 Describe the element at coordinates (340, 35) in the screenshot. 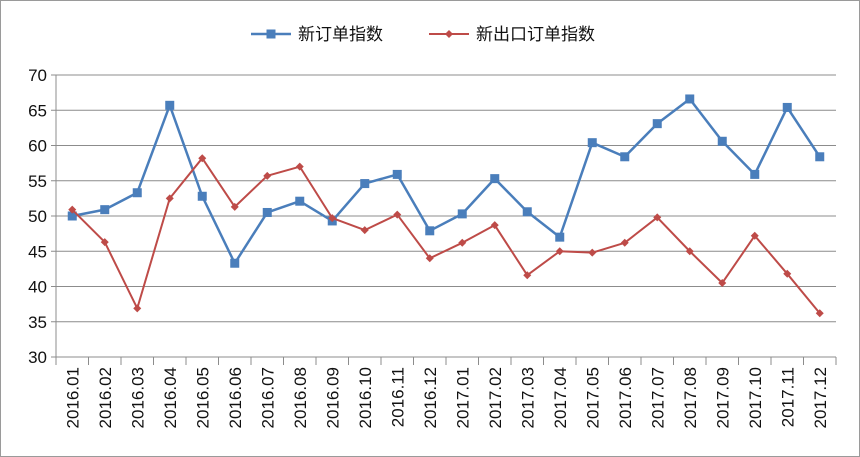

I see `legend-label-series-1: 新订单指数` at that location.